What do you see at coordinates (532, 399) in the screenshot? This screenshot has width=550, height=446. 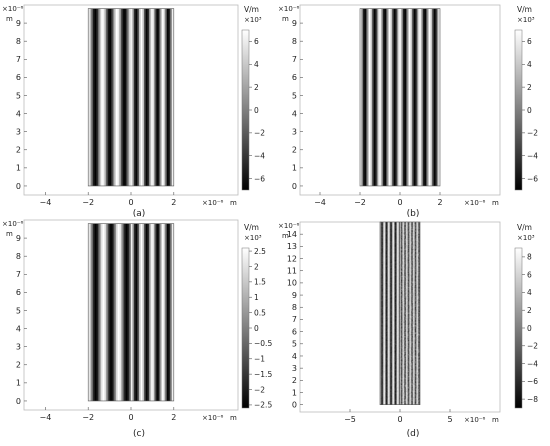 I see `colorbar-tick-label: −8` at bounding box center [532, 399].